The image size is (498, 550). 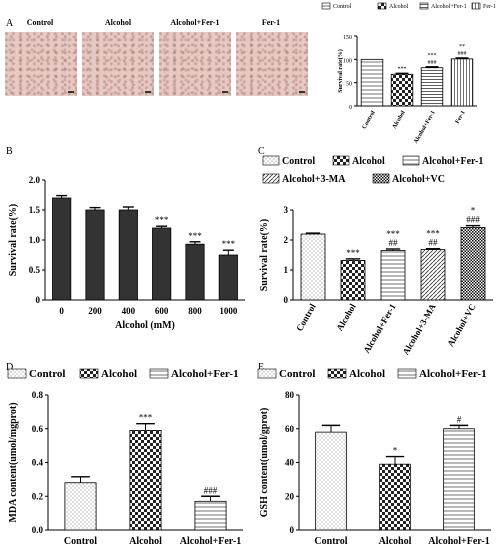 What do you see at coordinates (38, 463) in the screenshot?
I see `y-tick-label: 0.4` at bounding box center [38, 463].